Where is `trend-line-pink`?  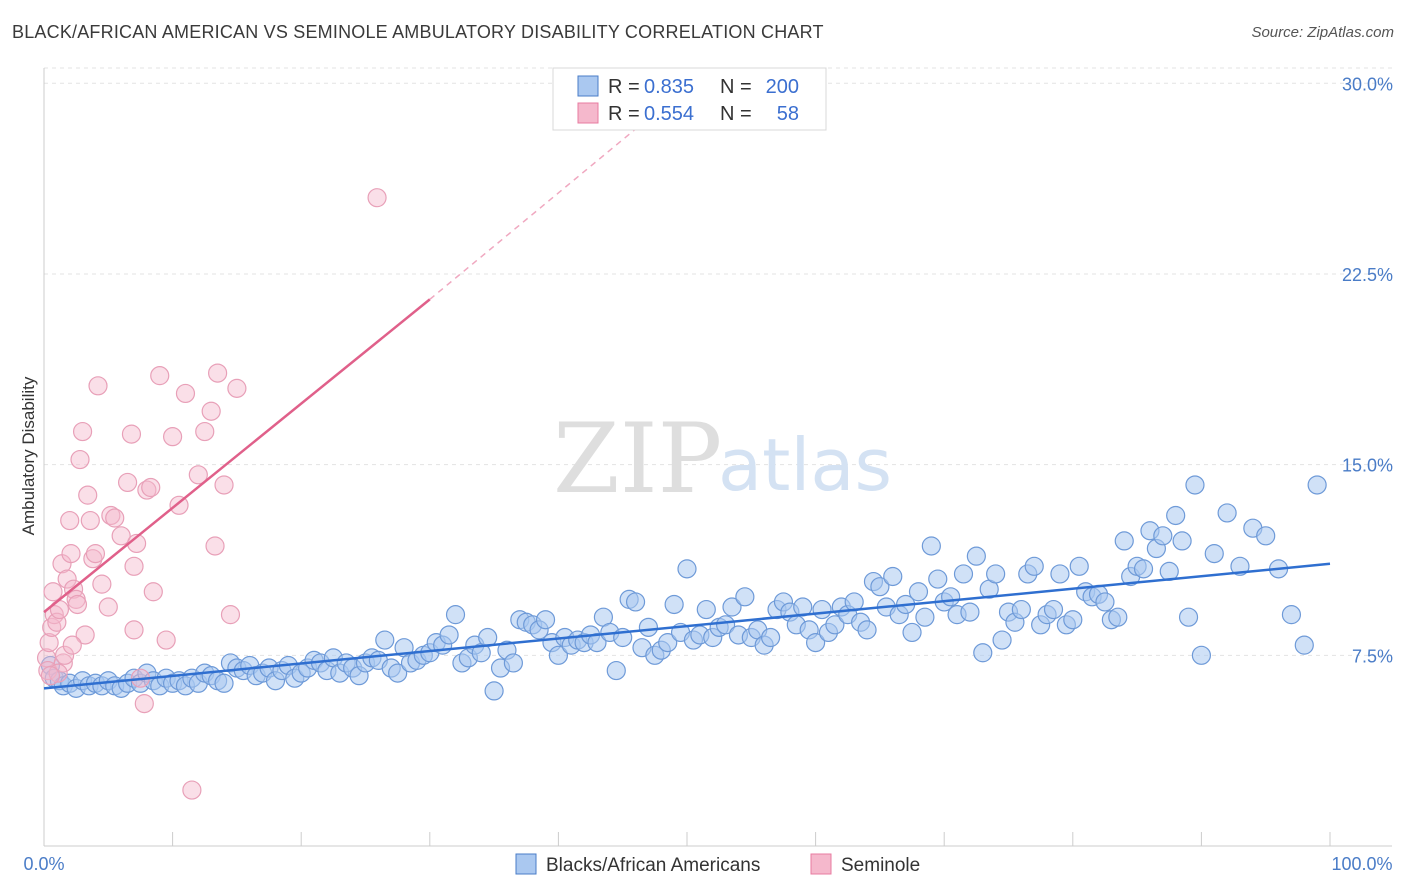 trend-line-pink is located at coordinates (237, 456).